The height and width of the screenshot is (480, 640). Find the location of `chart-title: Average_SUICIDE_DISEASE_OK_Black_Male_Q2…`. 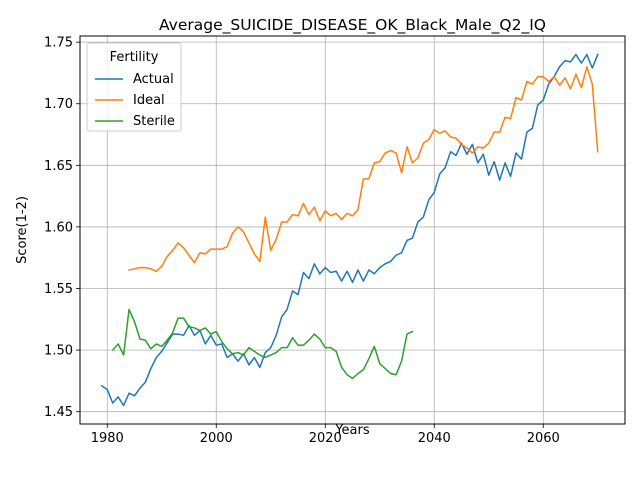

chart-title: Average_SUICIDE_DISEASE_OK_Black_Male_Q2… is located at coordinates (352, 25).